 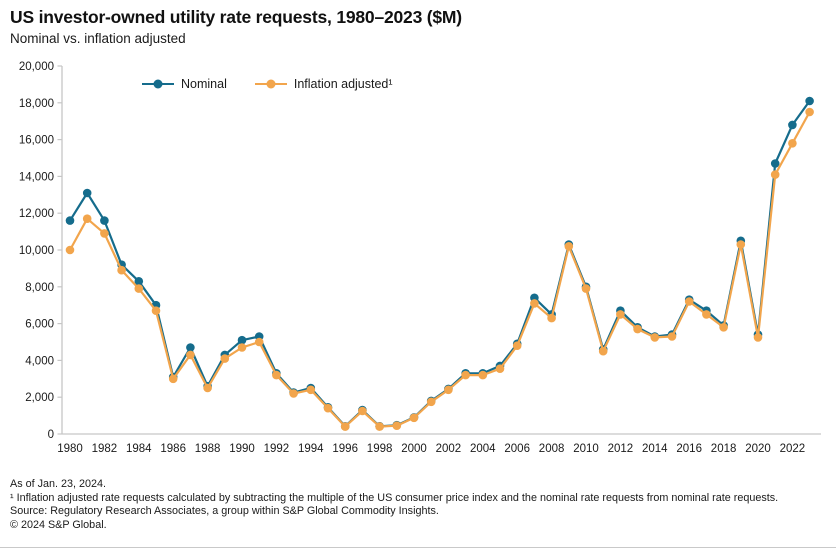 I want to click on legend-item-nominal: Nominal, so click(x=184, y=84).